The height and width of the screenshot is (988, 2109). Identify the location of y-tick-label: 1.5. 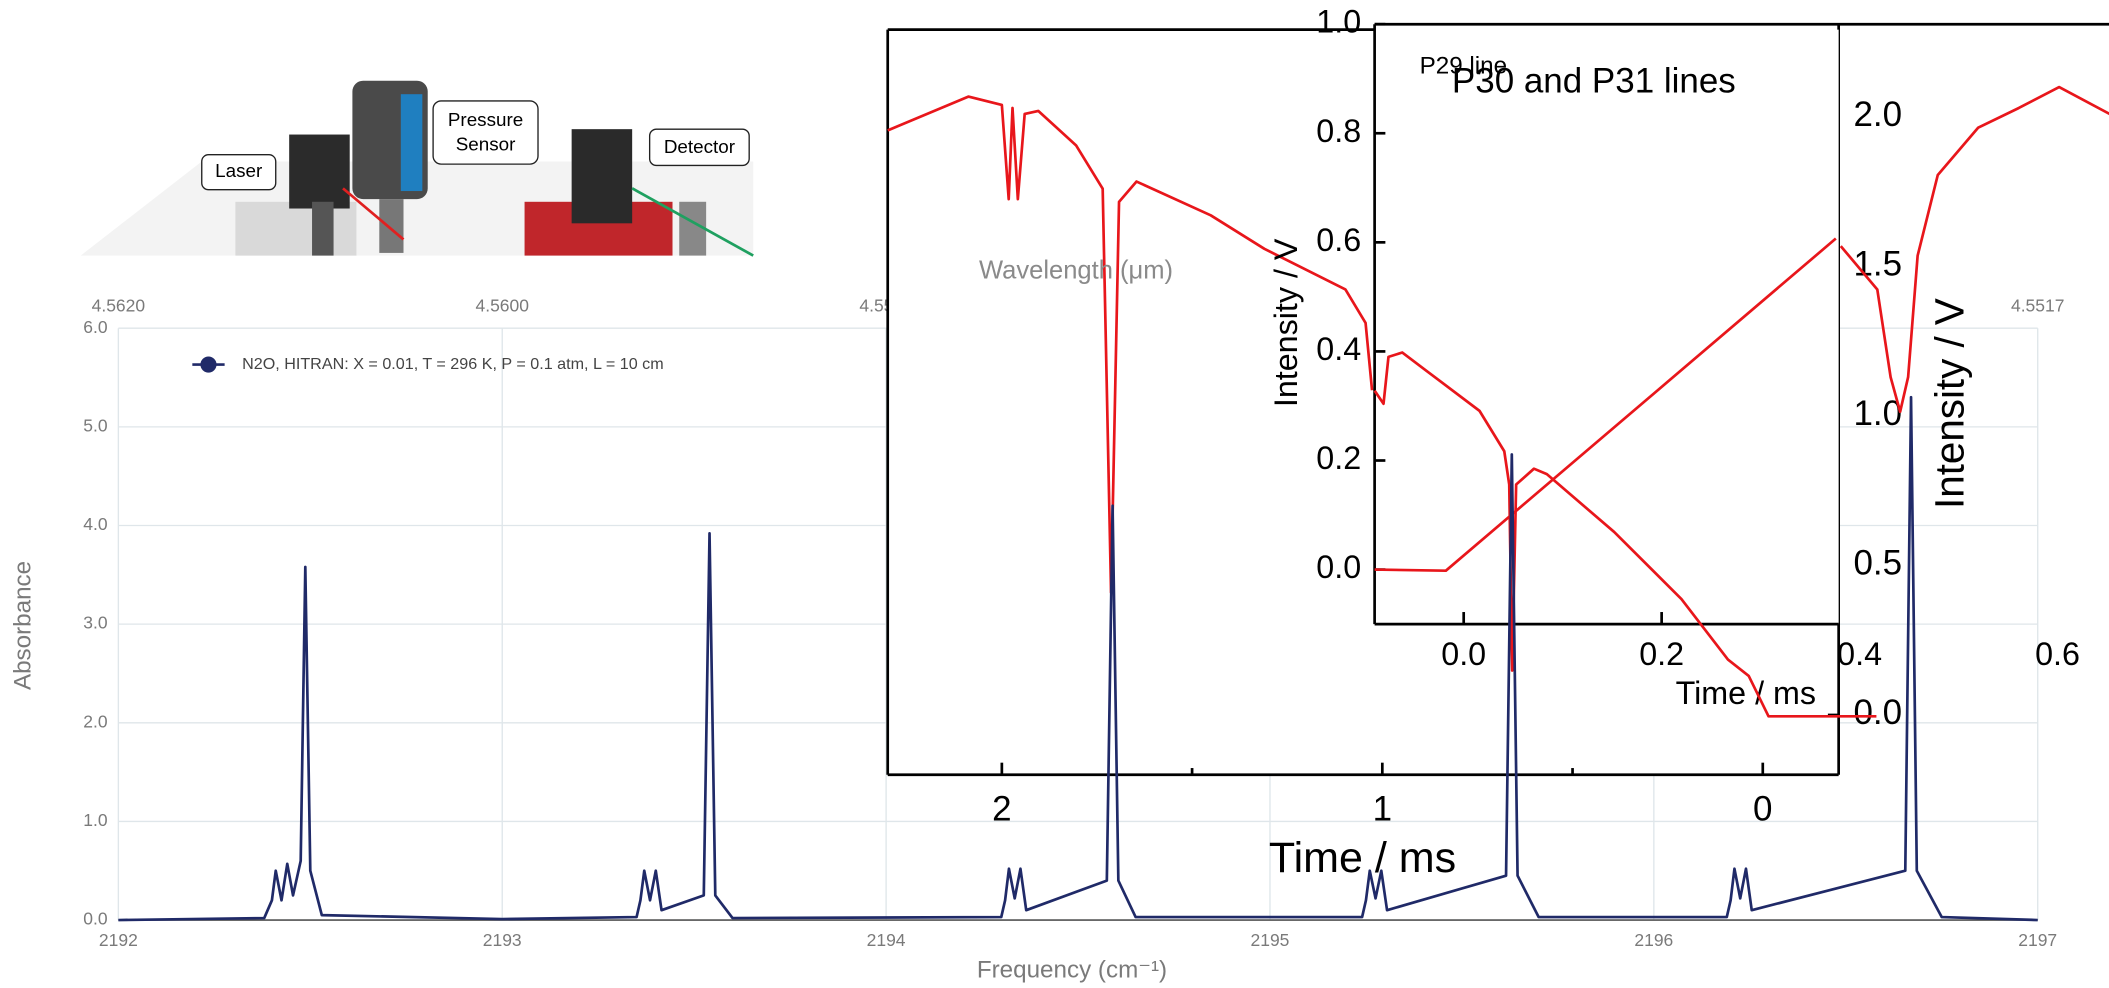
(1877, 264).